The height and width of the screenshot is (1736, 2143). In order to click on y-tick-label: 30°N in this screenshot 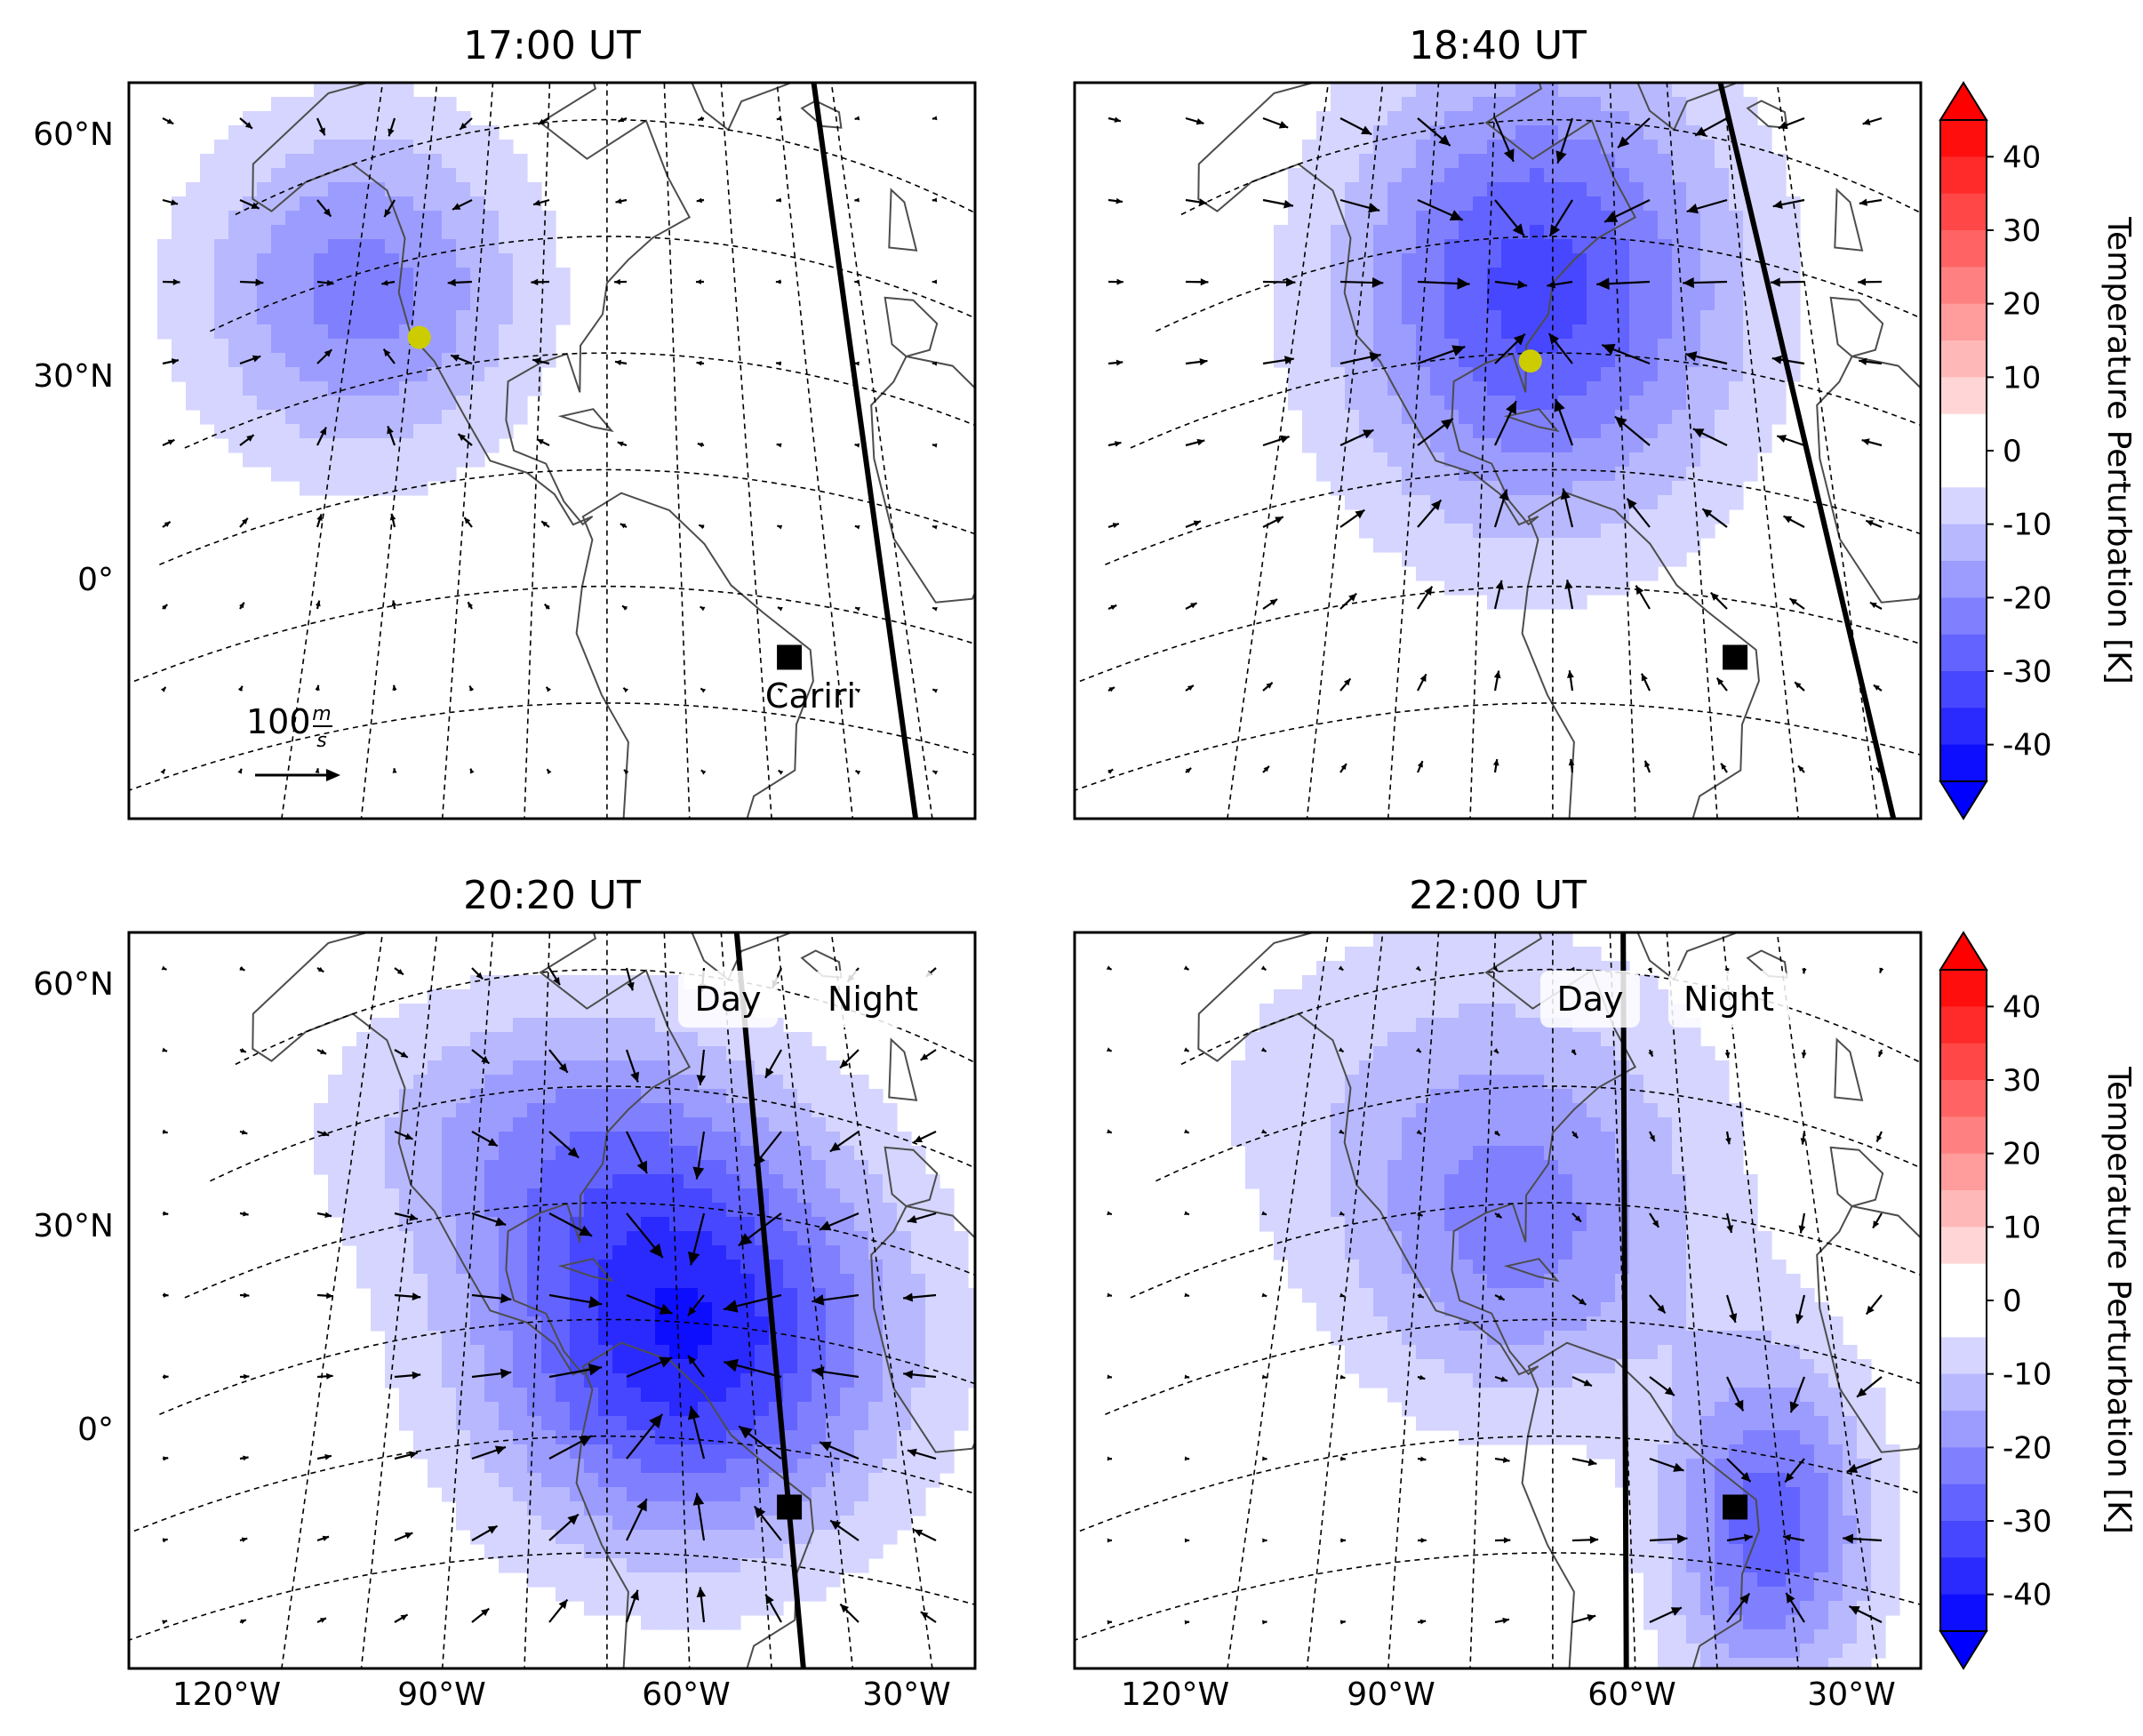, I will do `click(73, 1226)`.